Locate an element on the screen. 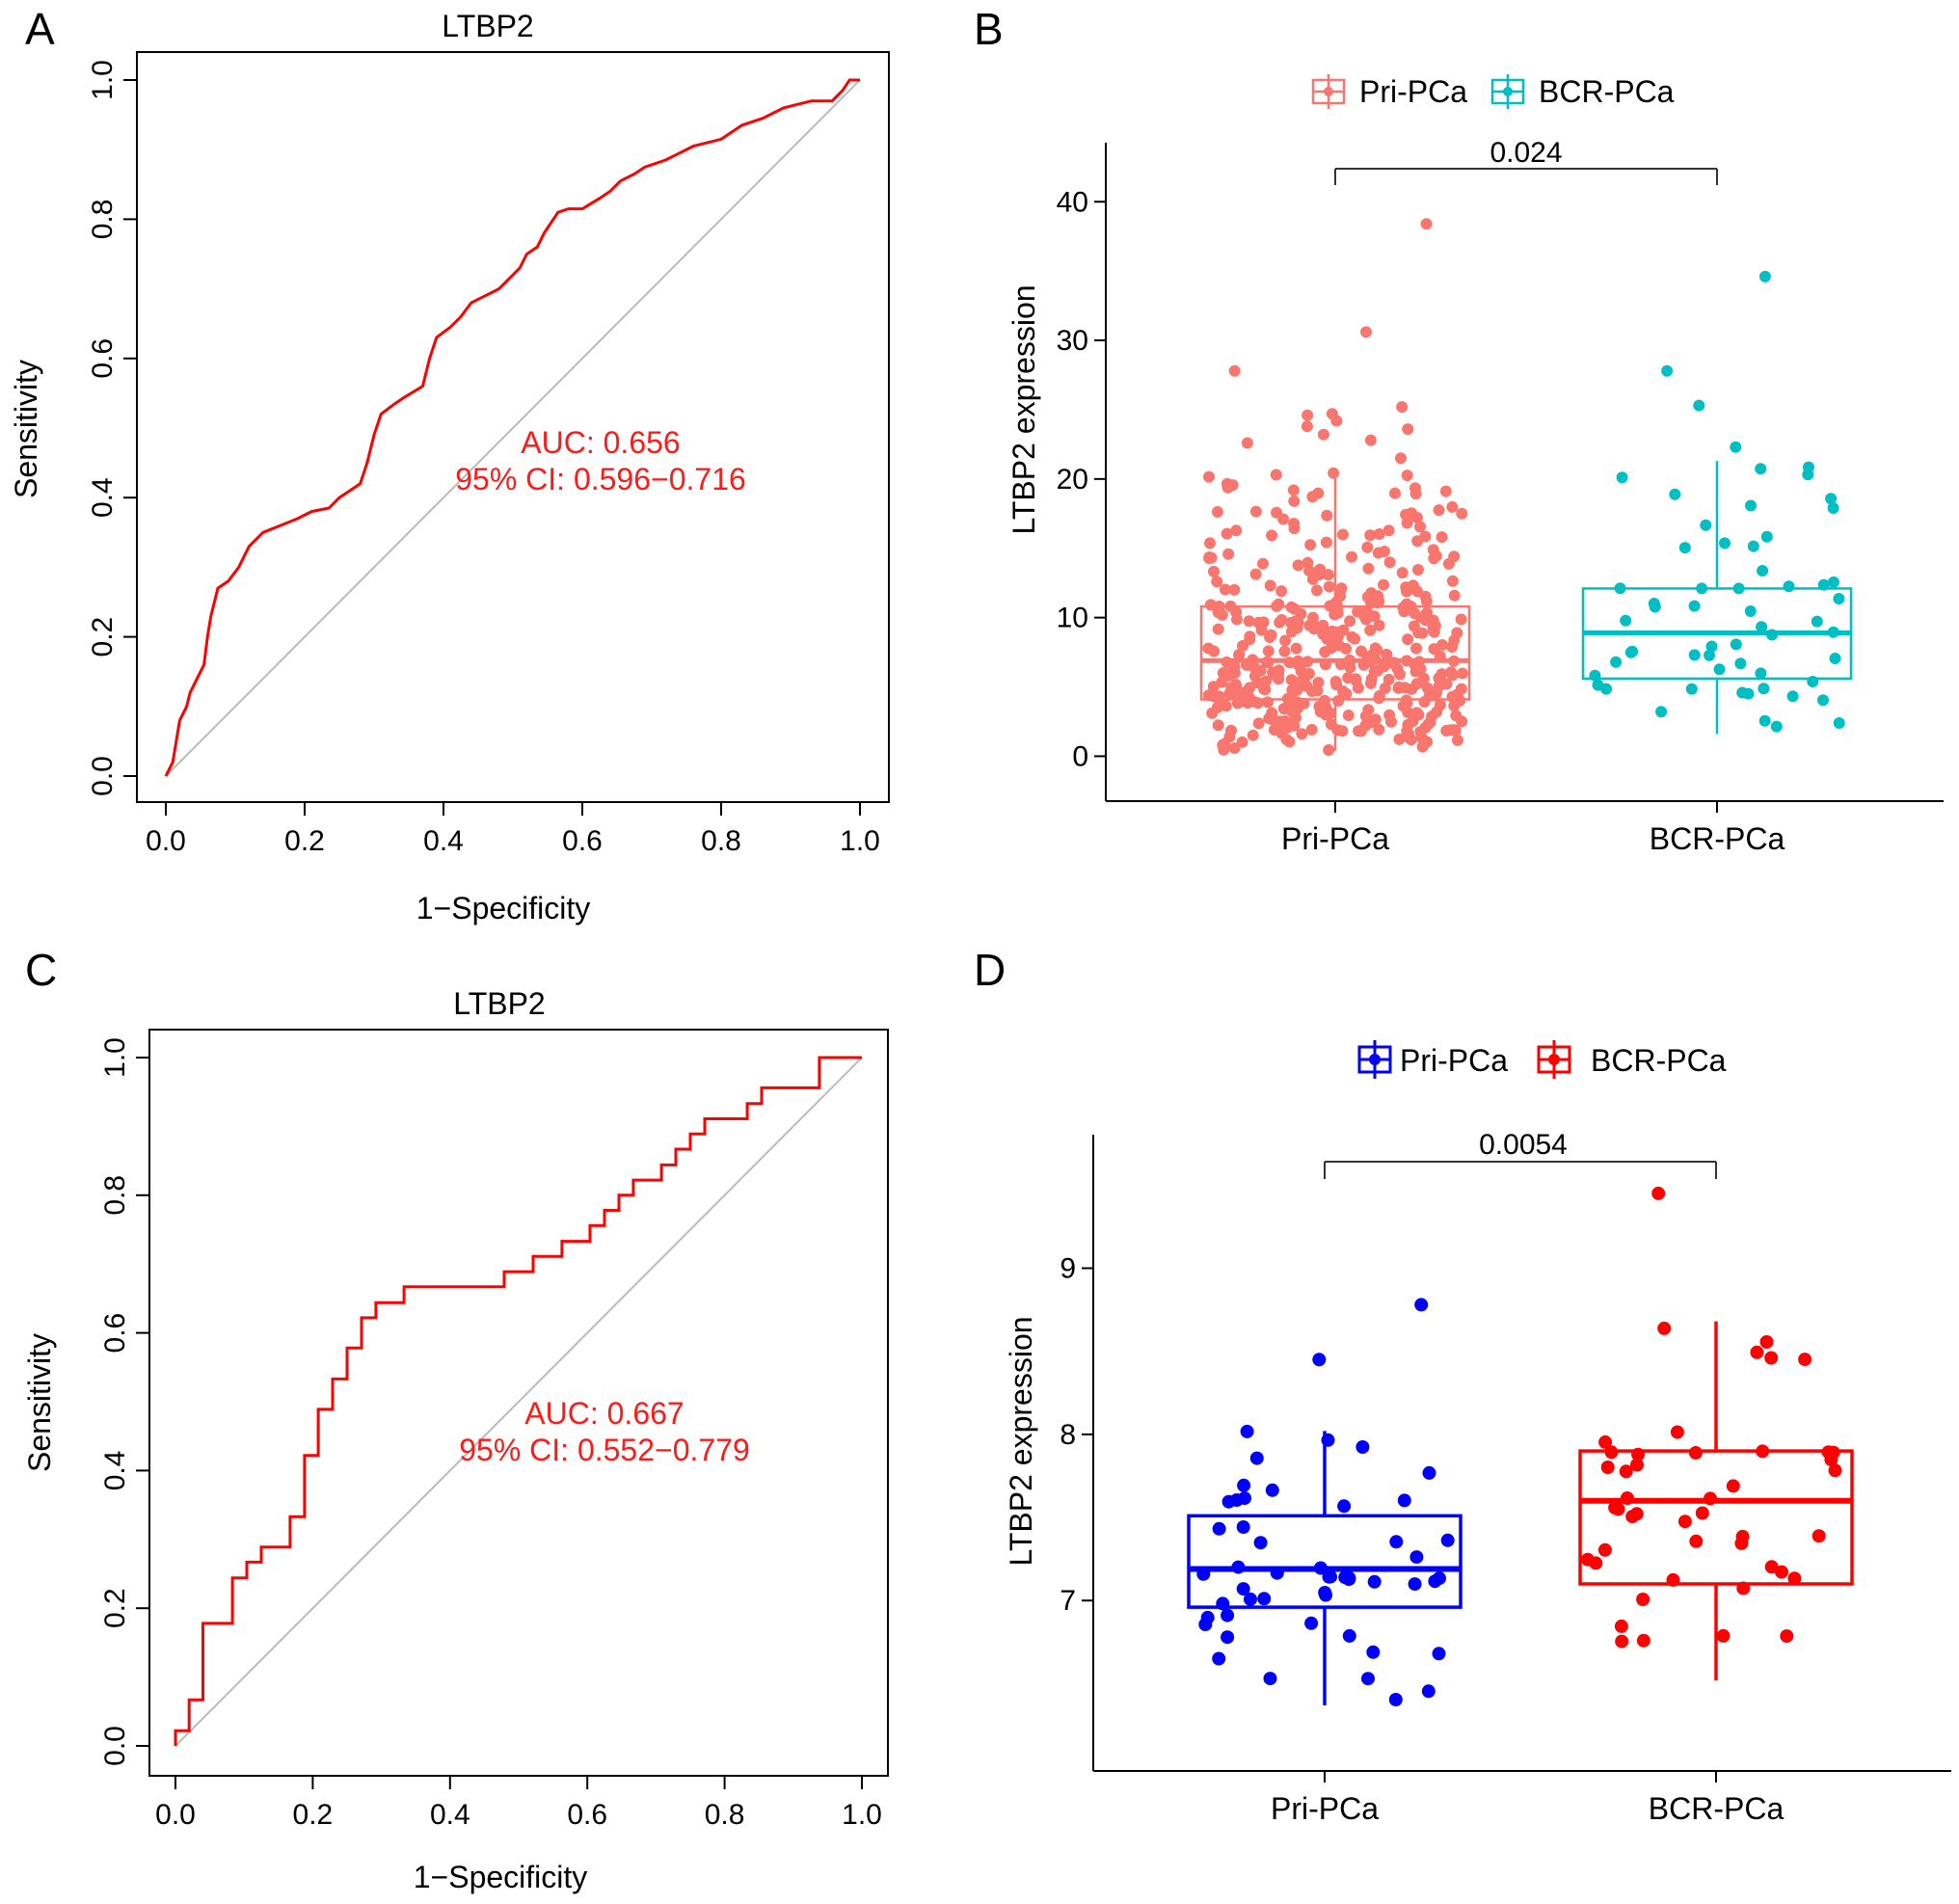  panel-c-reference-diagonal is located at coordinates (518, 1402).